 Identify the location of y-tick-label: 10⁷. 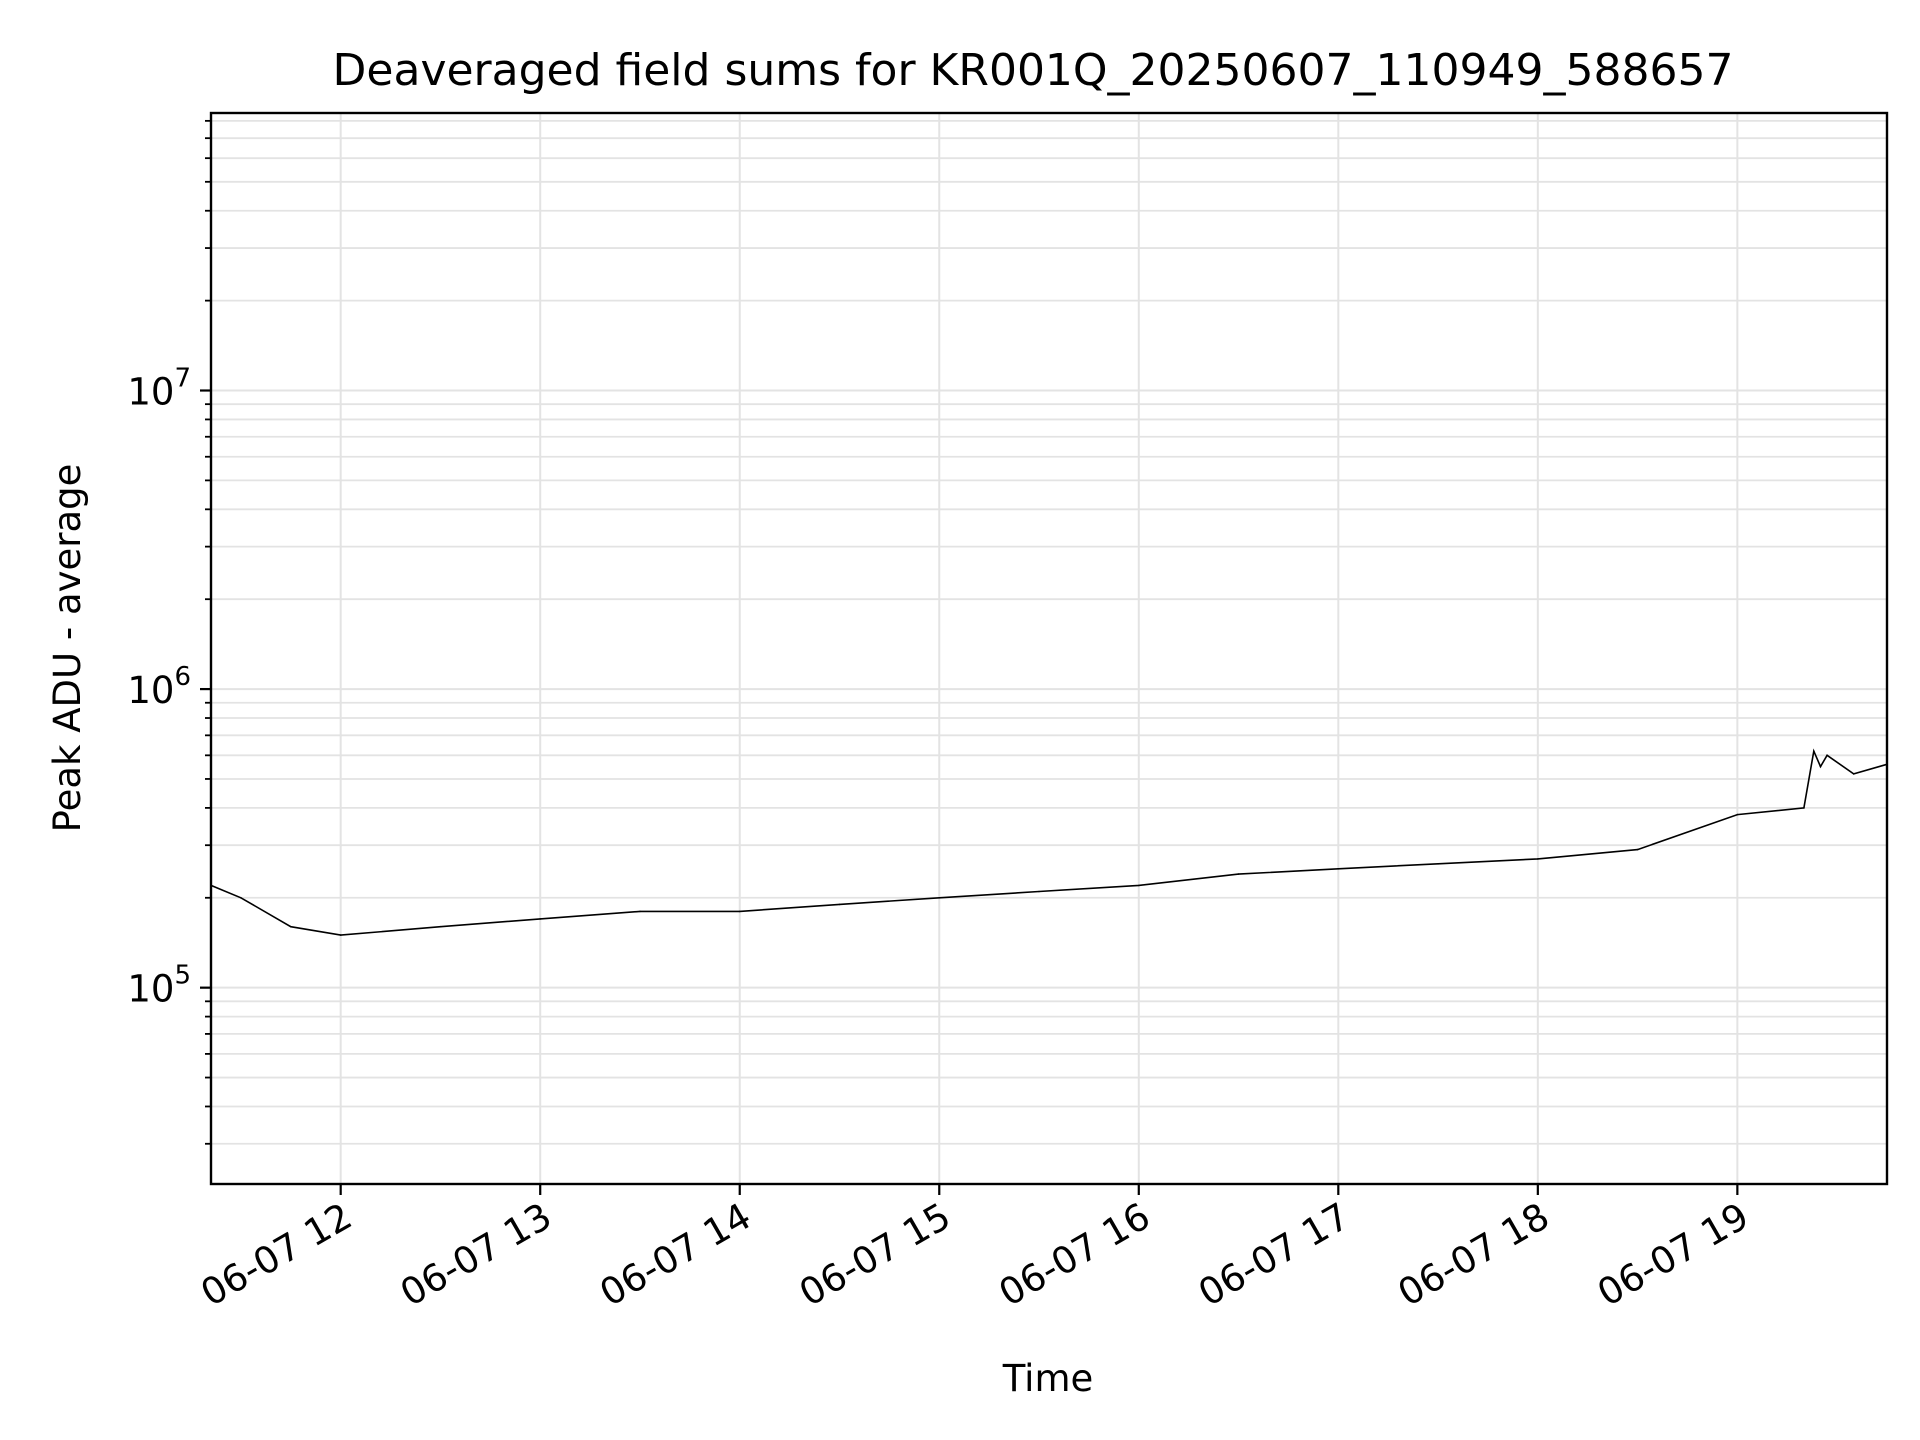
(159, 389).